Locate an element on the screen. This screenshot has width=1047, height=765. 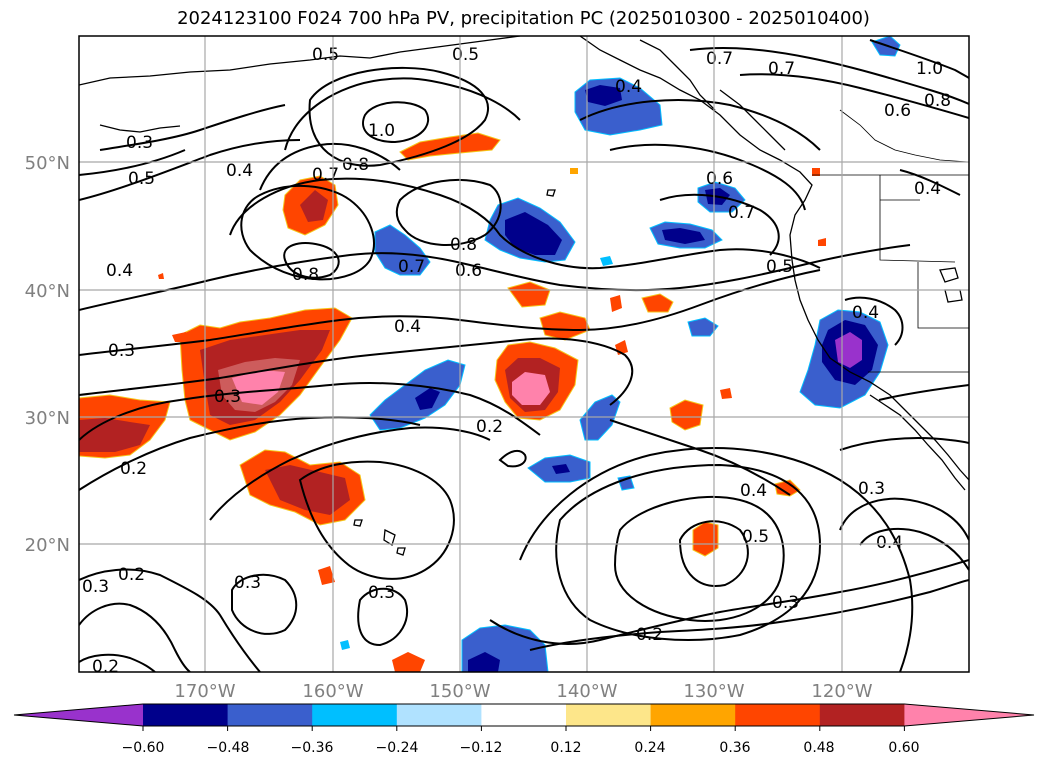
colorbar-extend-max is located at coordinates (969, 715).